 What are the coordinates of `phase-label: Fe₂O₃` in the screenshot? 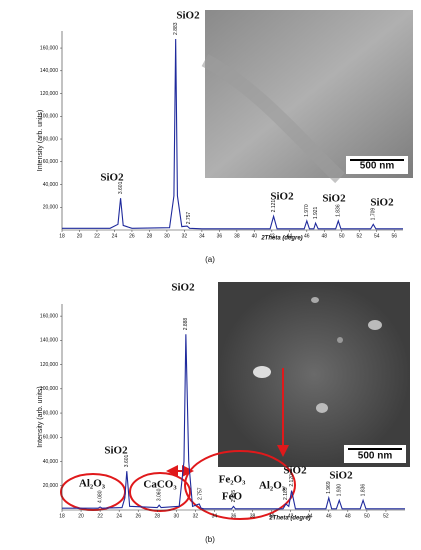 It's located at (232, 480).